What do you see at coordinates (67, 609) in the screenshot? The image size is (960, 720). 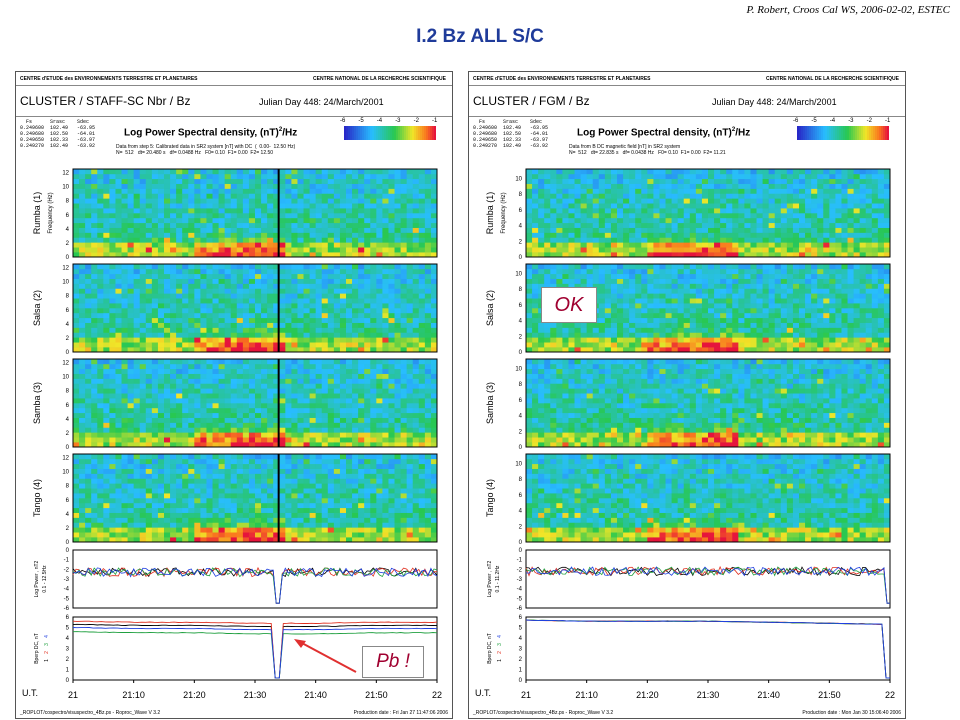 I see `power-tick-label: -6` at bounding box center [67, 609].